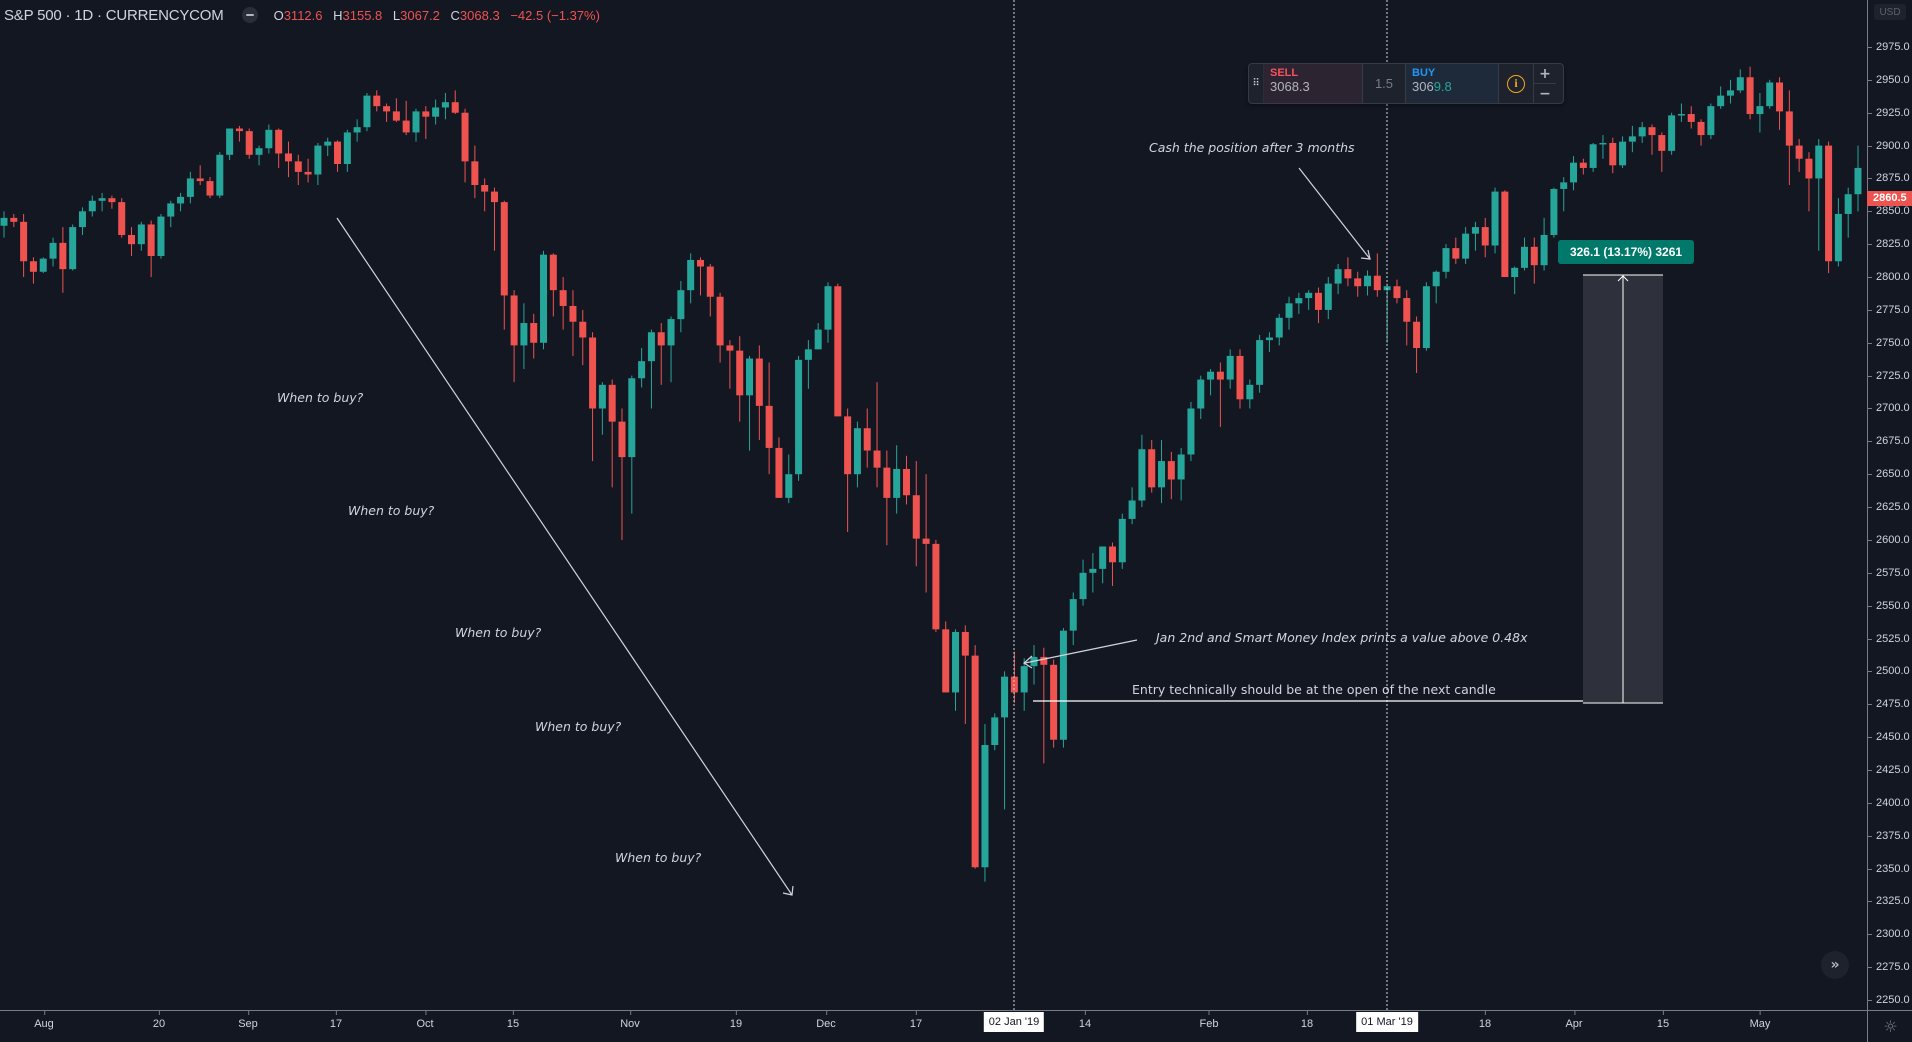 The image size is (1912, 1042). What do you see at coordinates (1252, 147) in the screenshot?
I see `cash-note: Cash the position after 3 months` at bounding box center [1252, 147].